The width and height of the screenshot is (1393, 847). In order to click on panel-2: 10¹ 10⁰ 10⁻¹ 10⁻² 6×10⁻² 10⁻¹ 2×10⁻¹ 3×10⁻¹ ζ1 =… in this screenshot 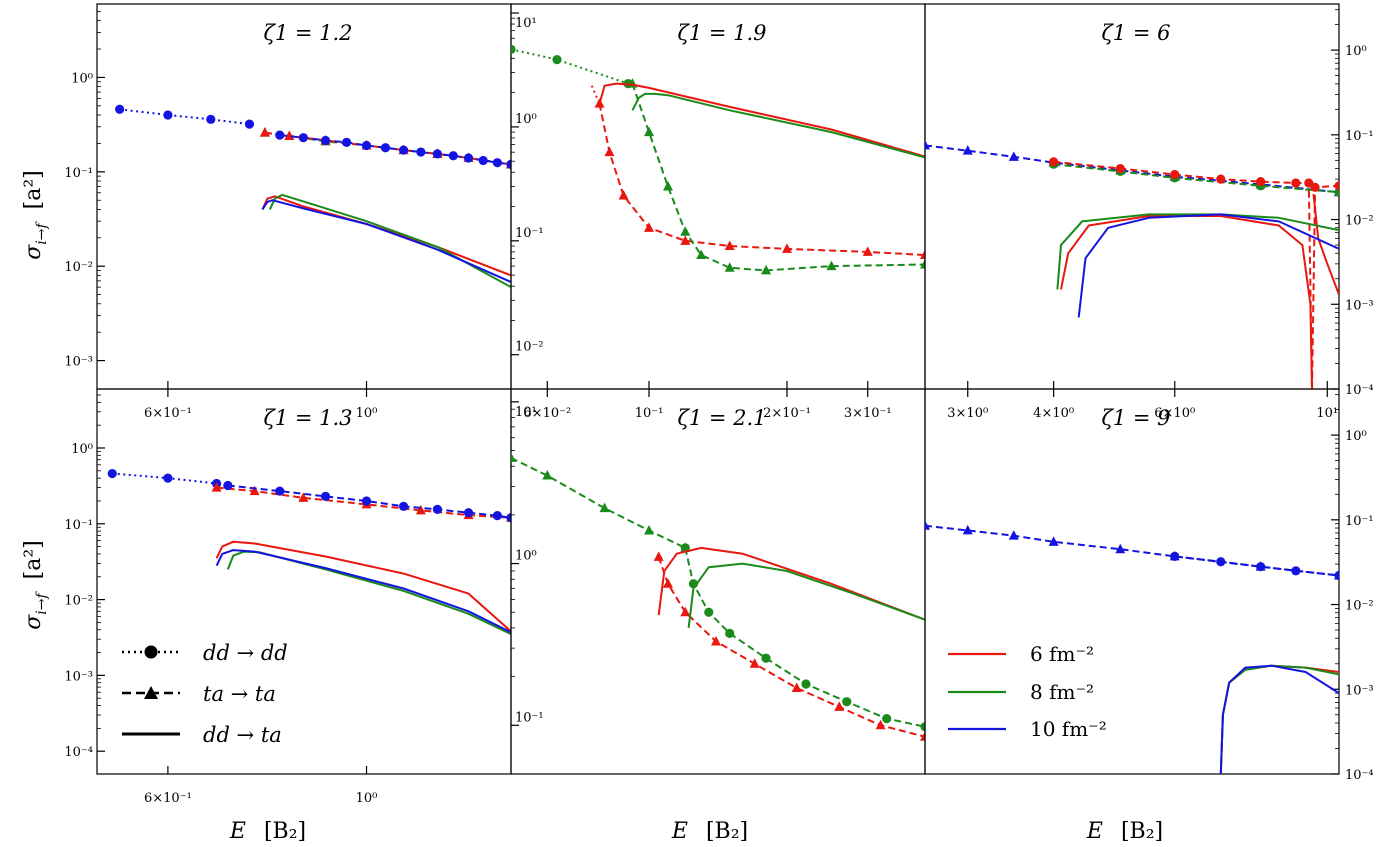, I will do `click(718, 212)`.